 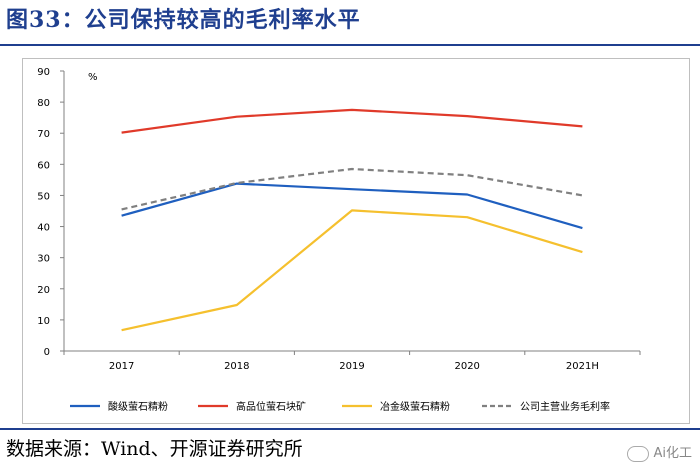 I want to click on x-tick-label: 2019, so click(x=351, y=366).